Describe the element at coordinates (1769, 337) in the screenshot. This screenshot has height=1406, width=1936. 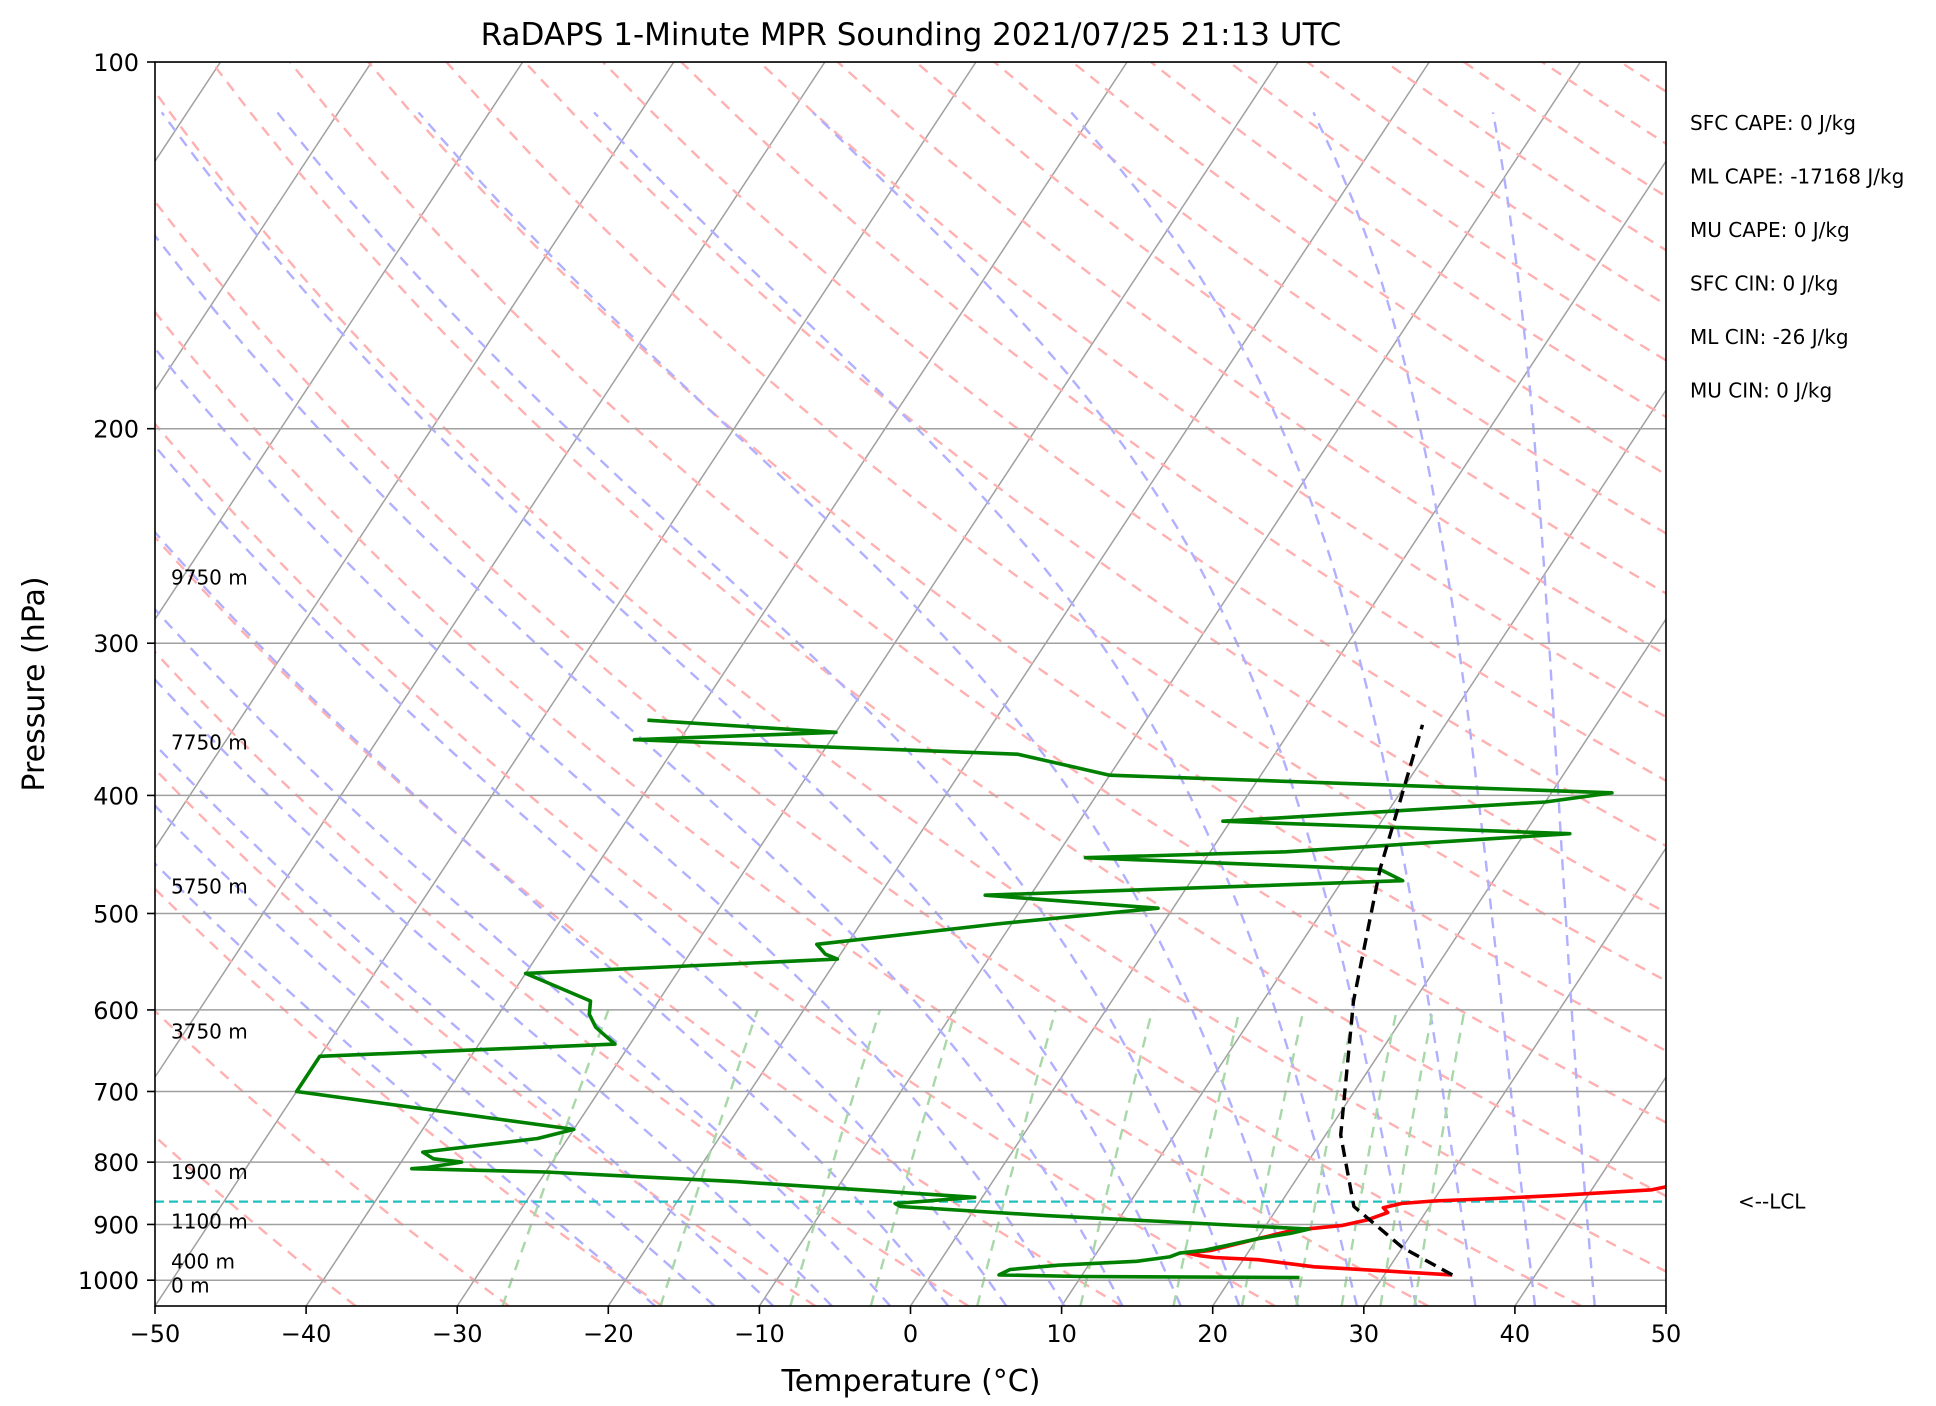
I see `stability-index-label: ML CIN: -26 J/kg` at that location.